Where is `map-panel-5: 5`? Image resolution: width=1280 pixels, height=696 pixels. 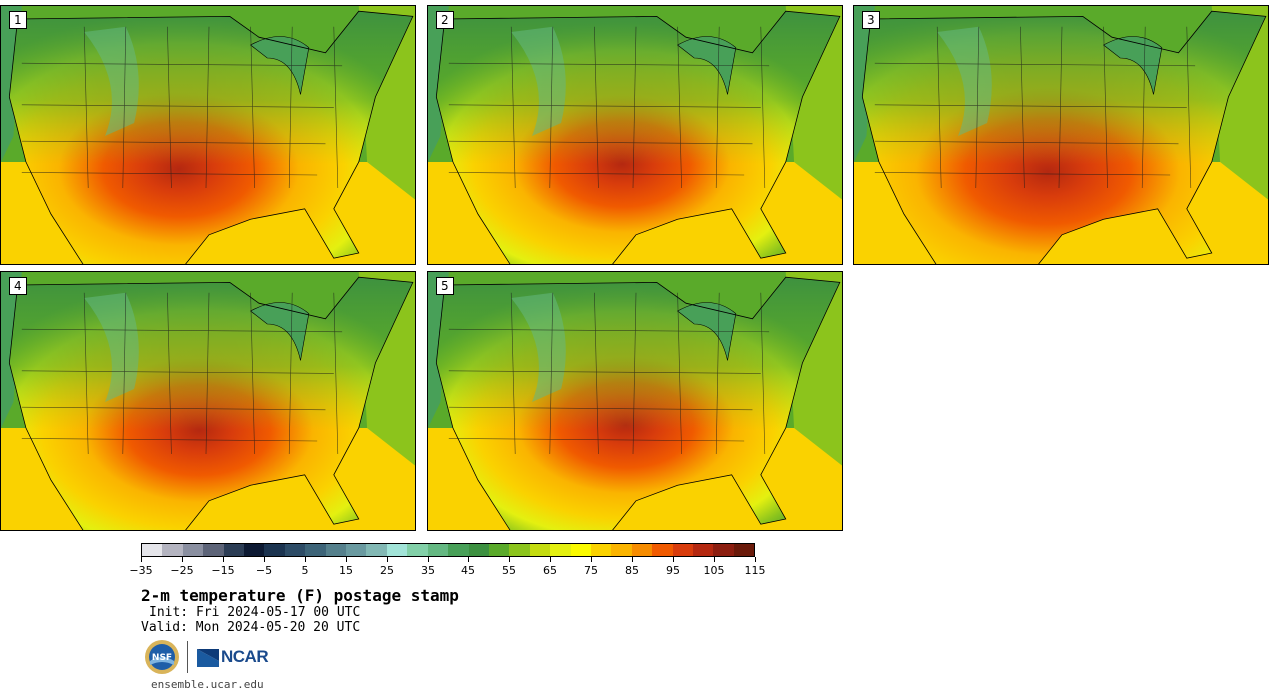 map-panel-5: 5 is located at coordinates (635, 401).